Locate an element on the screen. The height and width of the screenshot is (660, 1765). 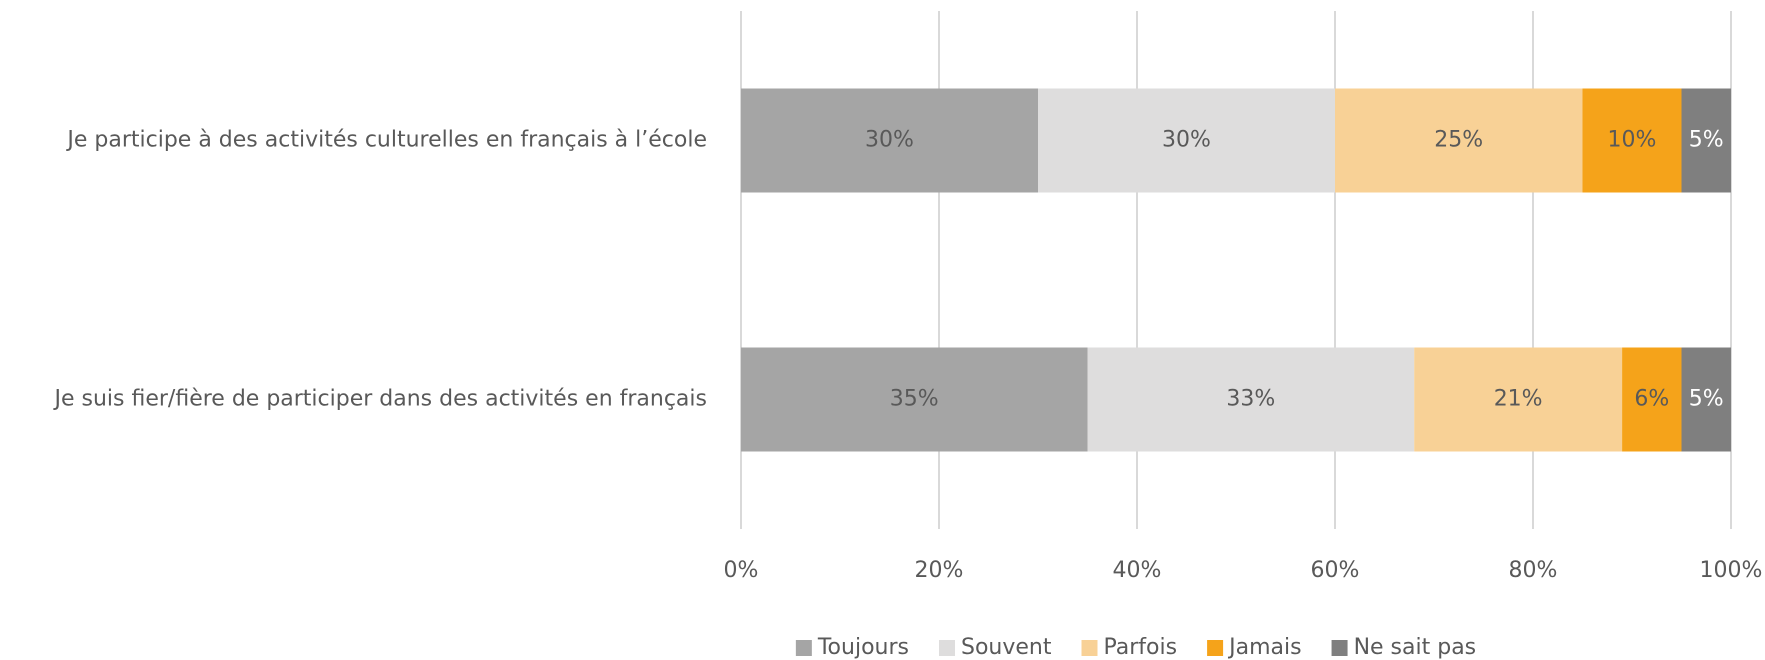
x-tick-label: 60% is located at coordinates (1335, 570).